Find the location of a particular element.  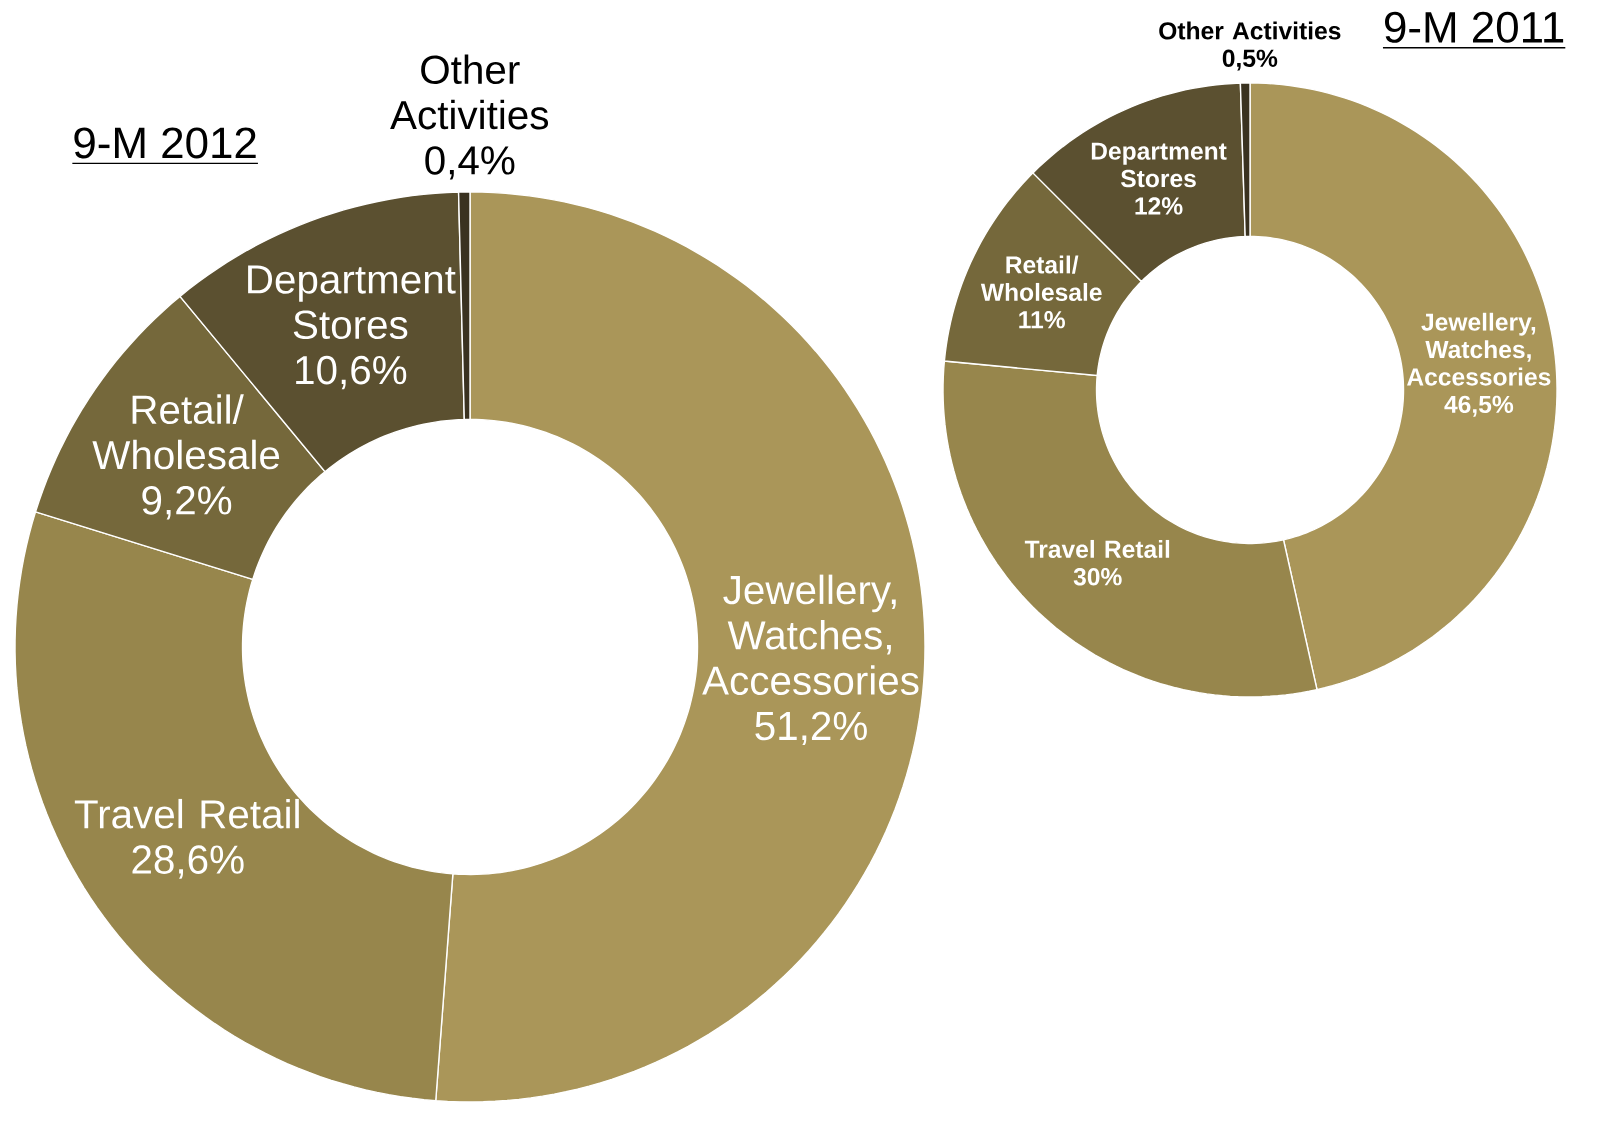

data-label: 9,2% is located at coordinates (187, 503).